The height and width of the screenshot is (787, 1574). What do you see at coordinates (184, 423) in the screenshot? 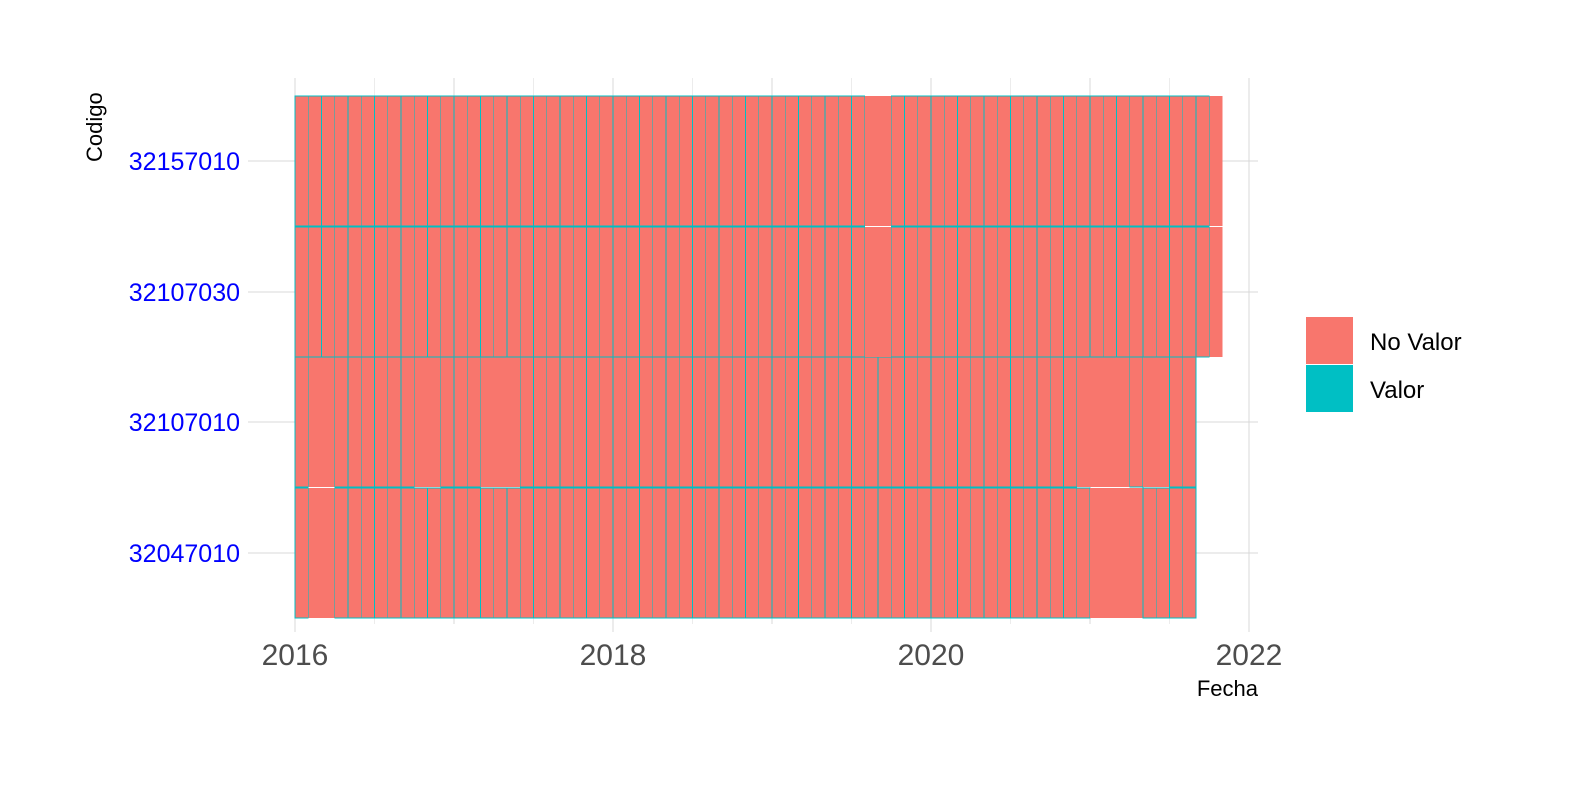
I see `y-tick-label: 32107010` at bounding box center [184, 423].